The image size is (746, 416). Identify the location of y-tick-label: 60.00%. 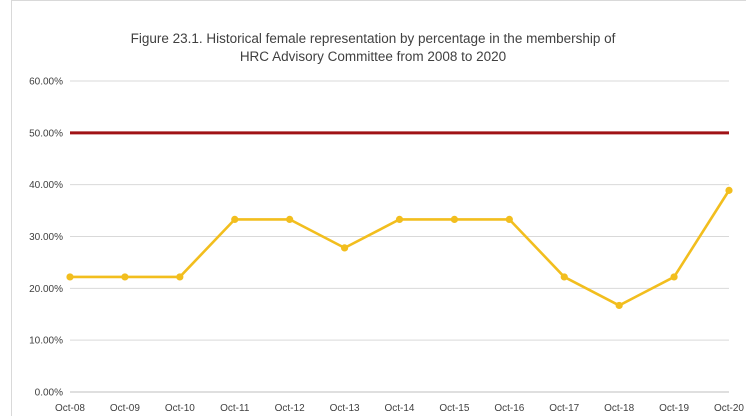
(46, 82).